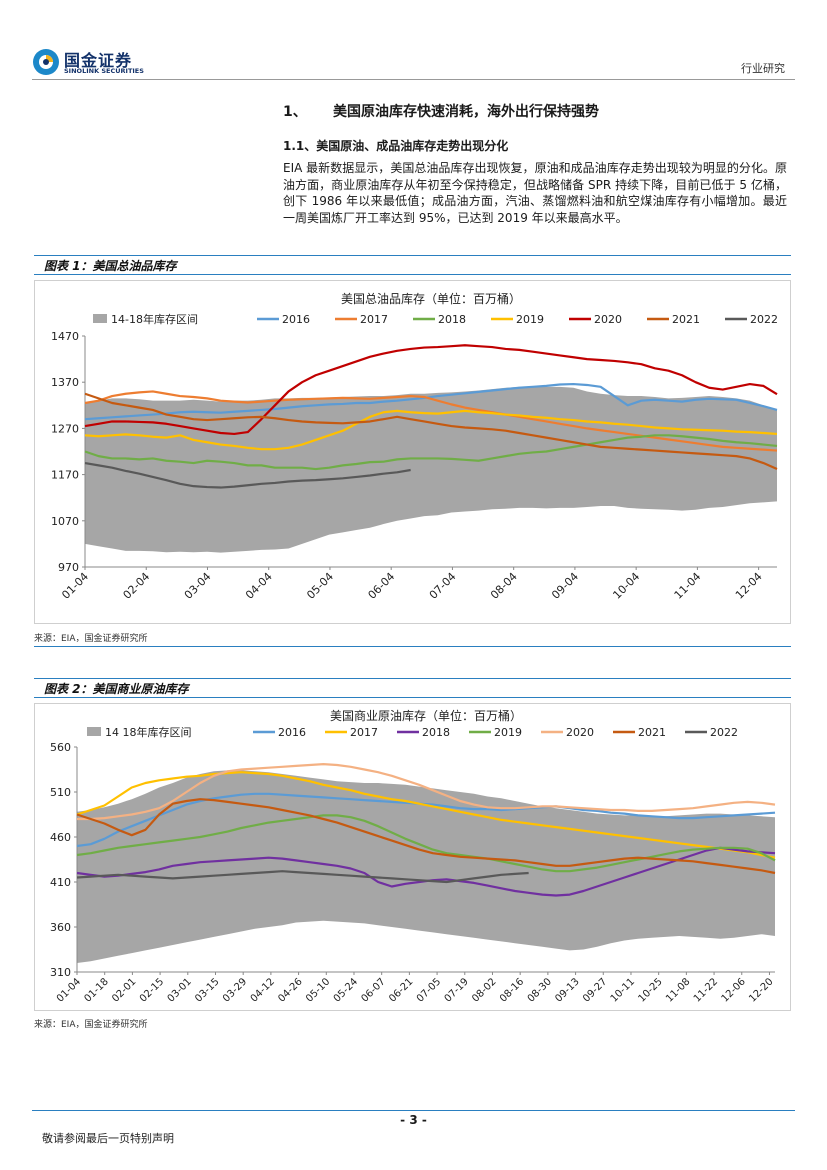 The height and width of the screenshot is (1170, 827). What do you see at coordinates (382, 586) in the screenshot?
I see `x-tick-label: 06-04` at bounding box center [382, 586].